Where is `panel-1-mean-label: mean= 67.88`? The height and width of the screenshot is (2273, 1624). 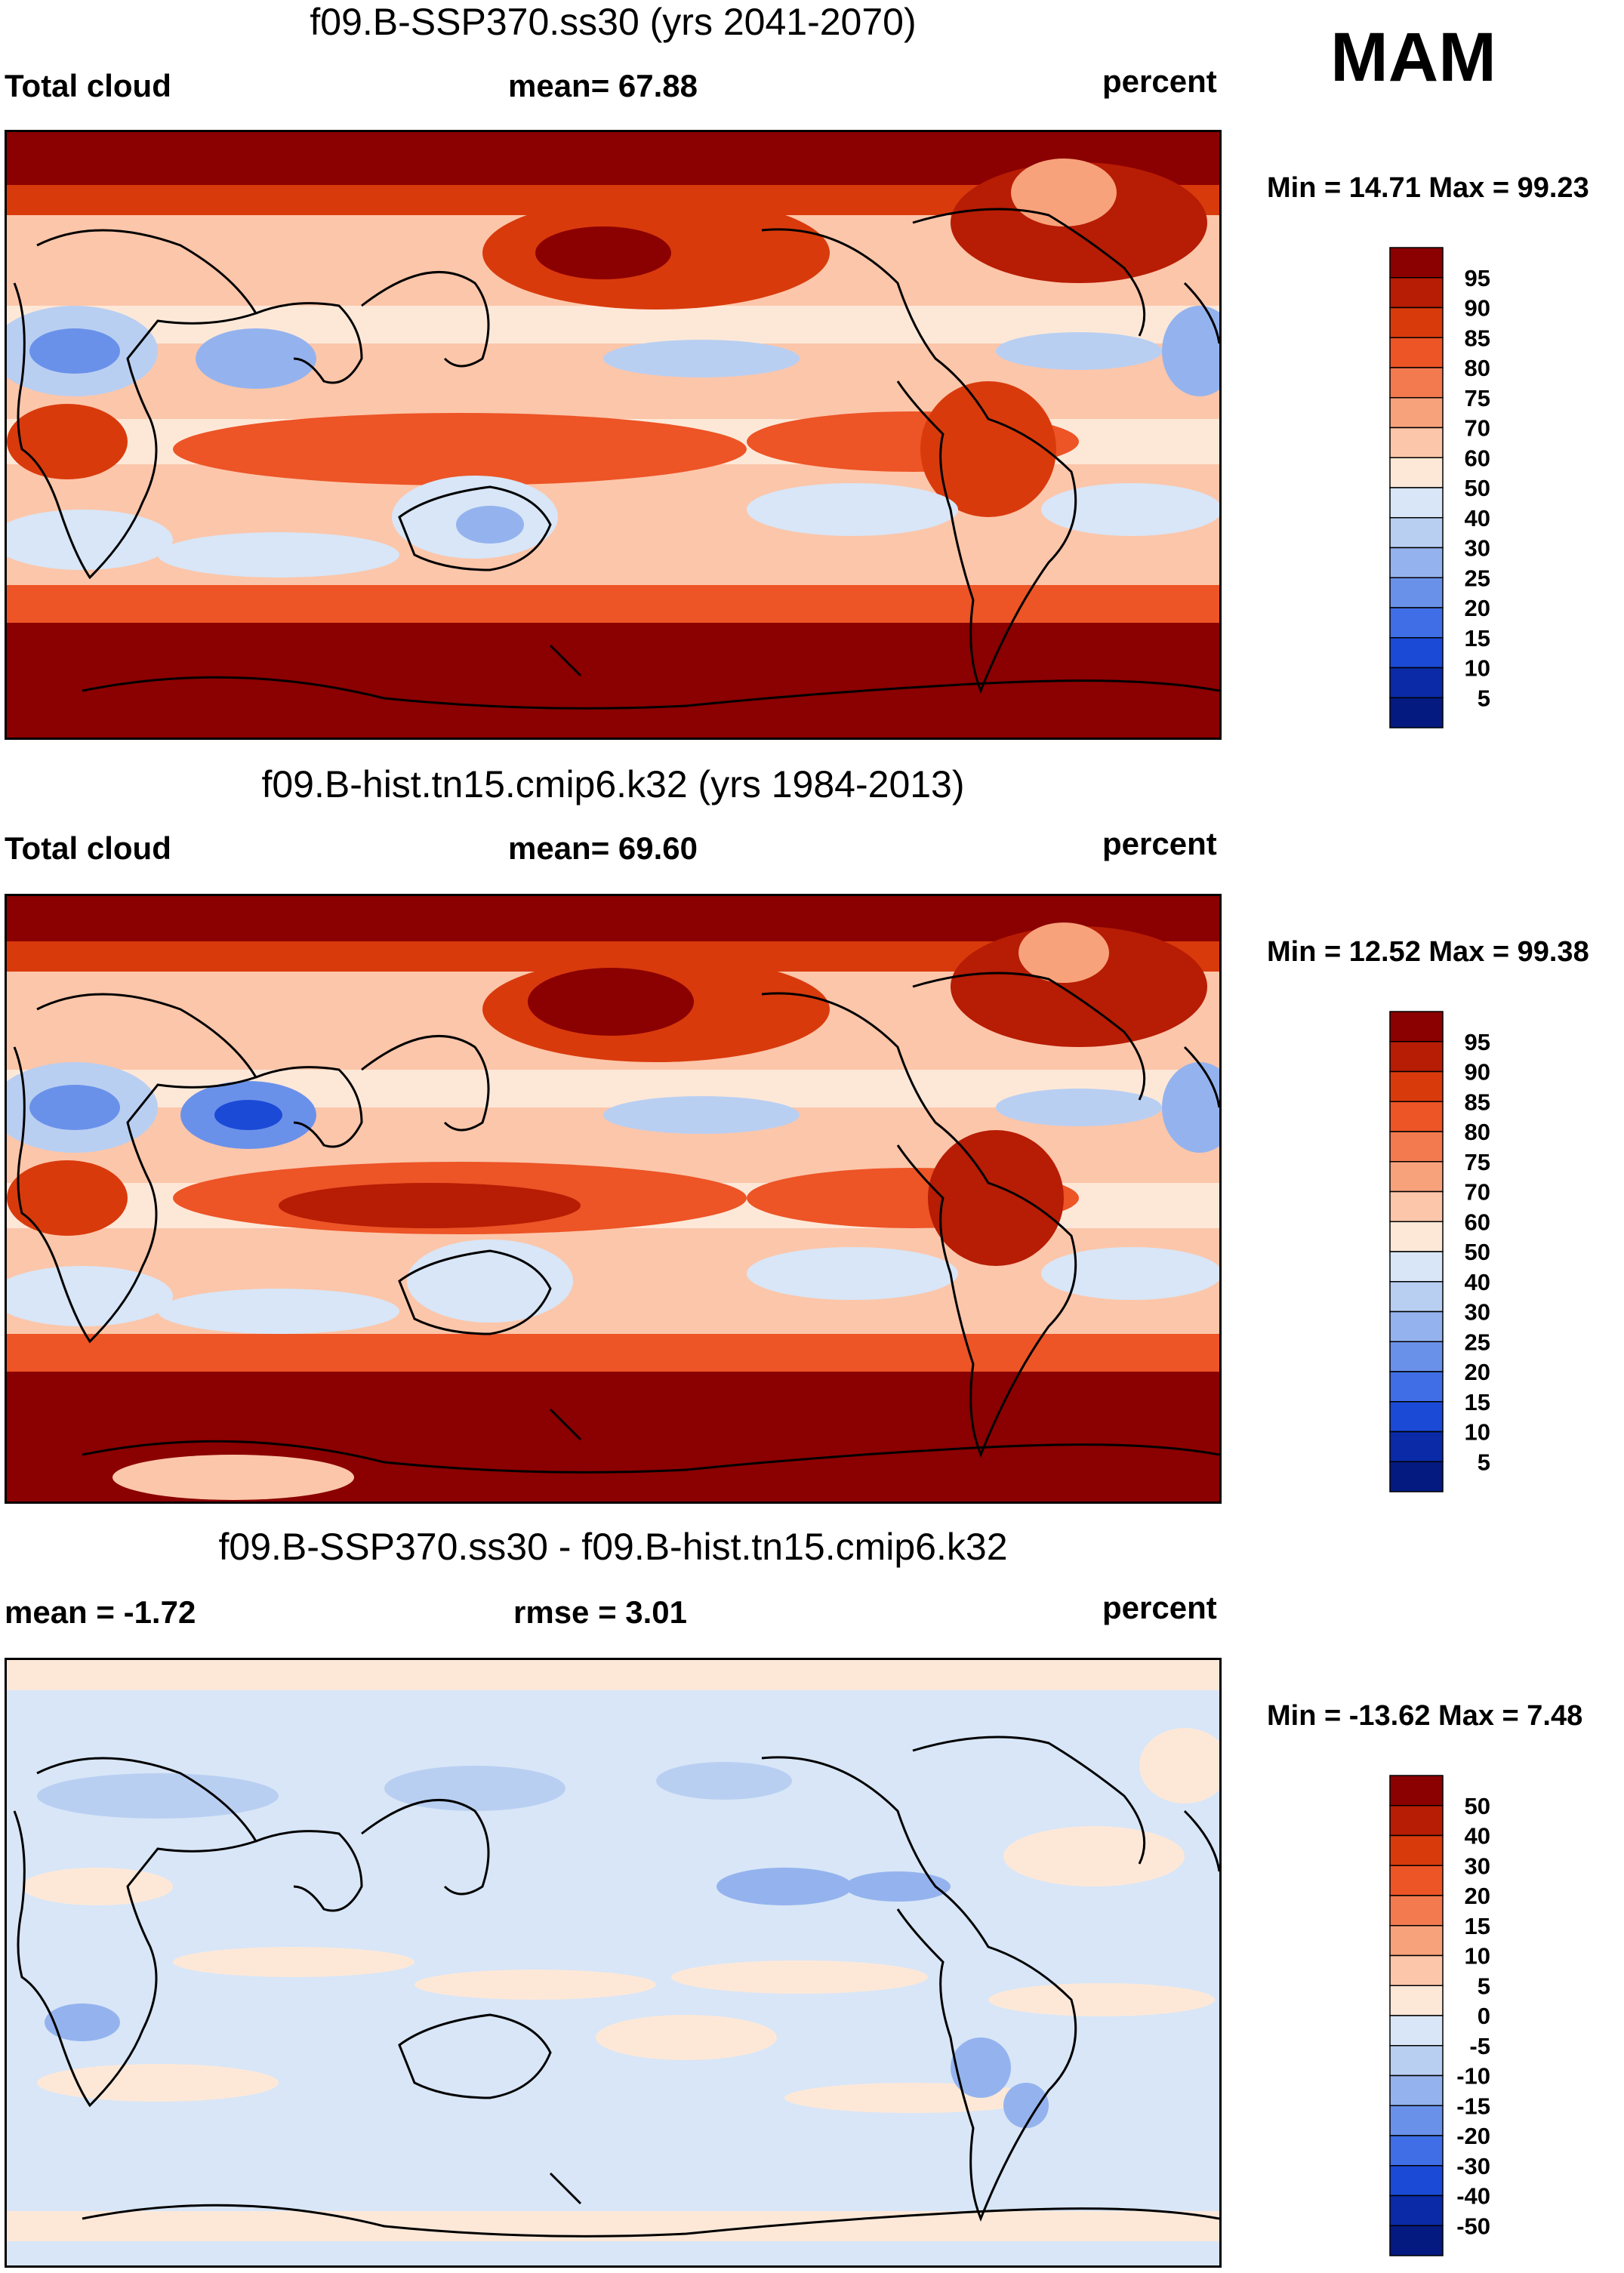 panel-1-mean-label: mean= 67.88 is located at coordinates (603, 85).